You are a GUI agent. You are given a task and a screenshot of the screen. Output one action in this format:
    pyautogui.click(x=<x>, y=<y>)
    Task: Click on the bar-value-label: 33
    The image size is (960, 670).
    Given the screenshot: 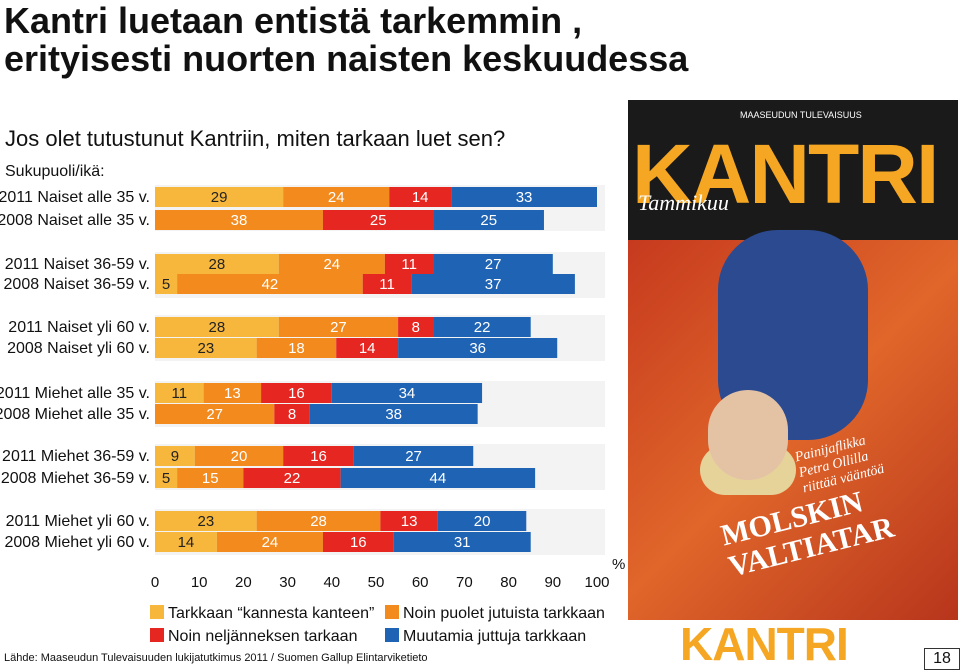 What is the action you would take?
    pyautogui.click(x=524, y=197)
    